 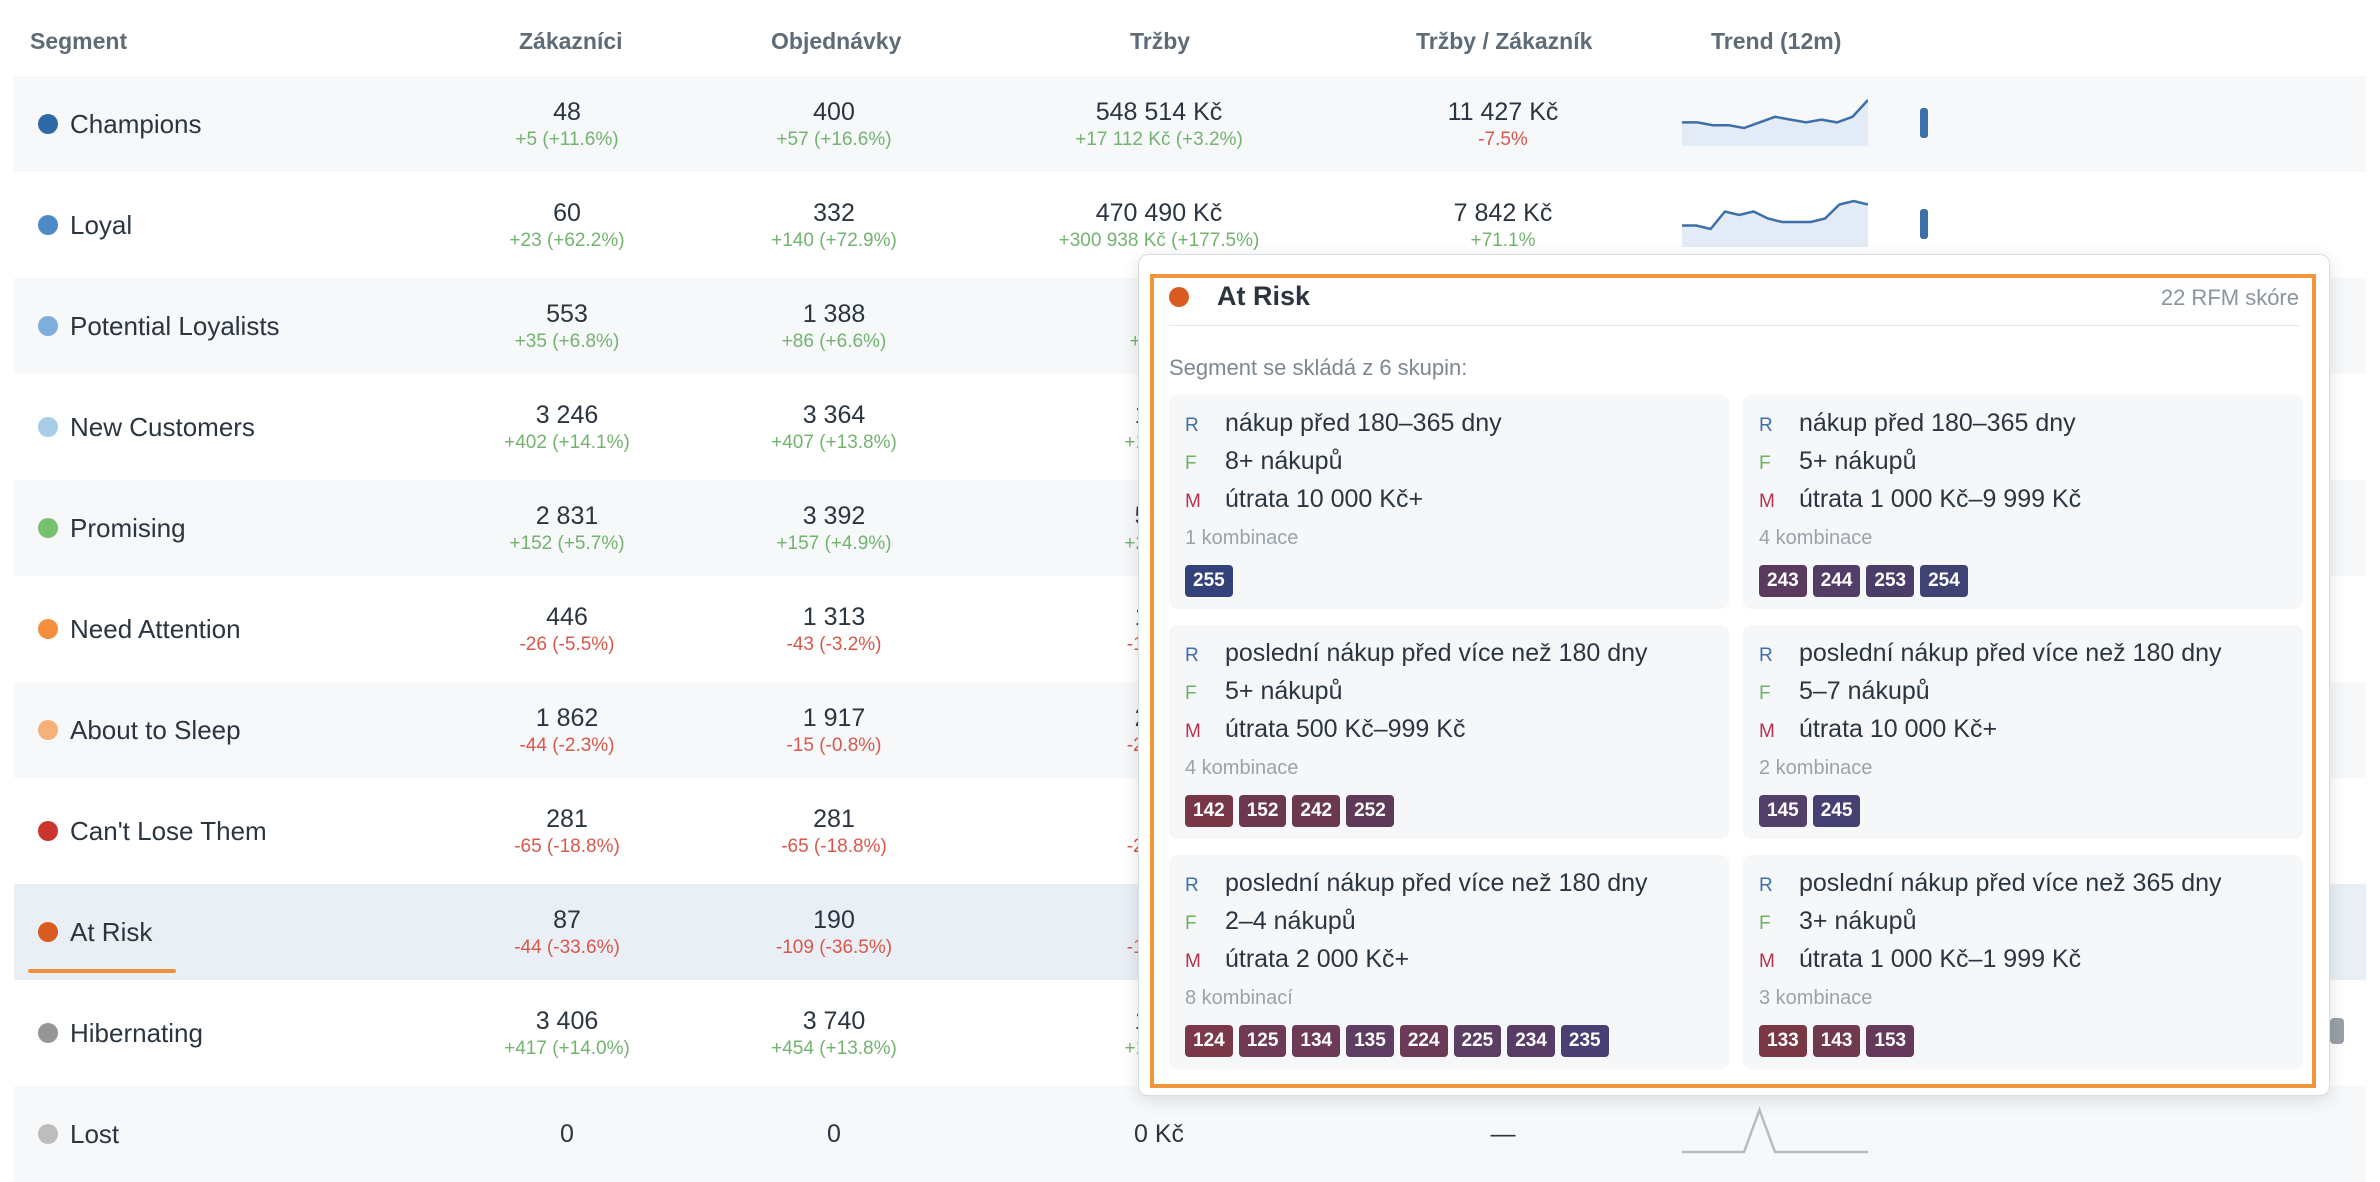 I want to click on orders-value: 190, so click(x=834, y=919).